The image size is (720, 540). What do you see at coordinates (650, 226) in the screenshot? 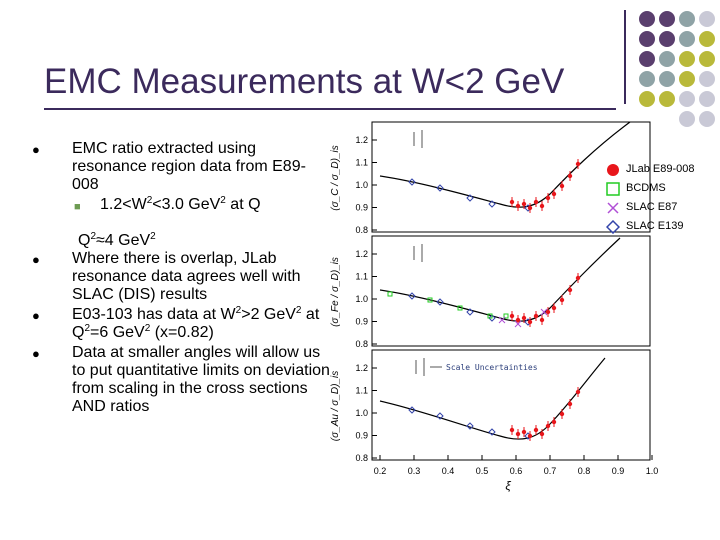
I see `legend-item-slac-e139: SLAC E139` at bounding box center [650, 226].